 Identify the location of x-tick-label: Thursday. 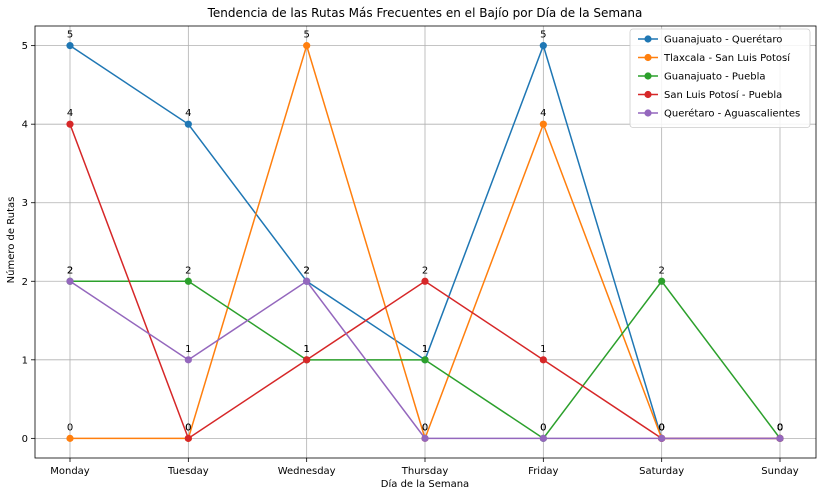
(425, 471).